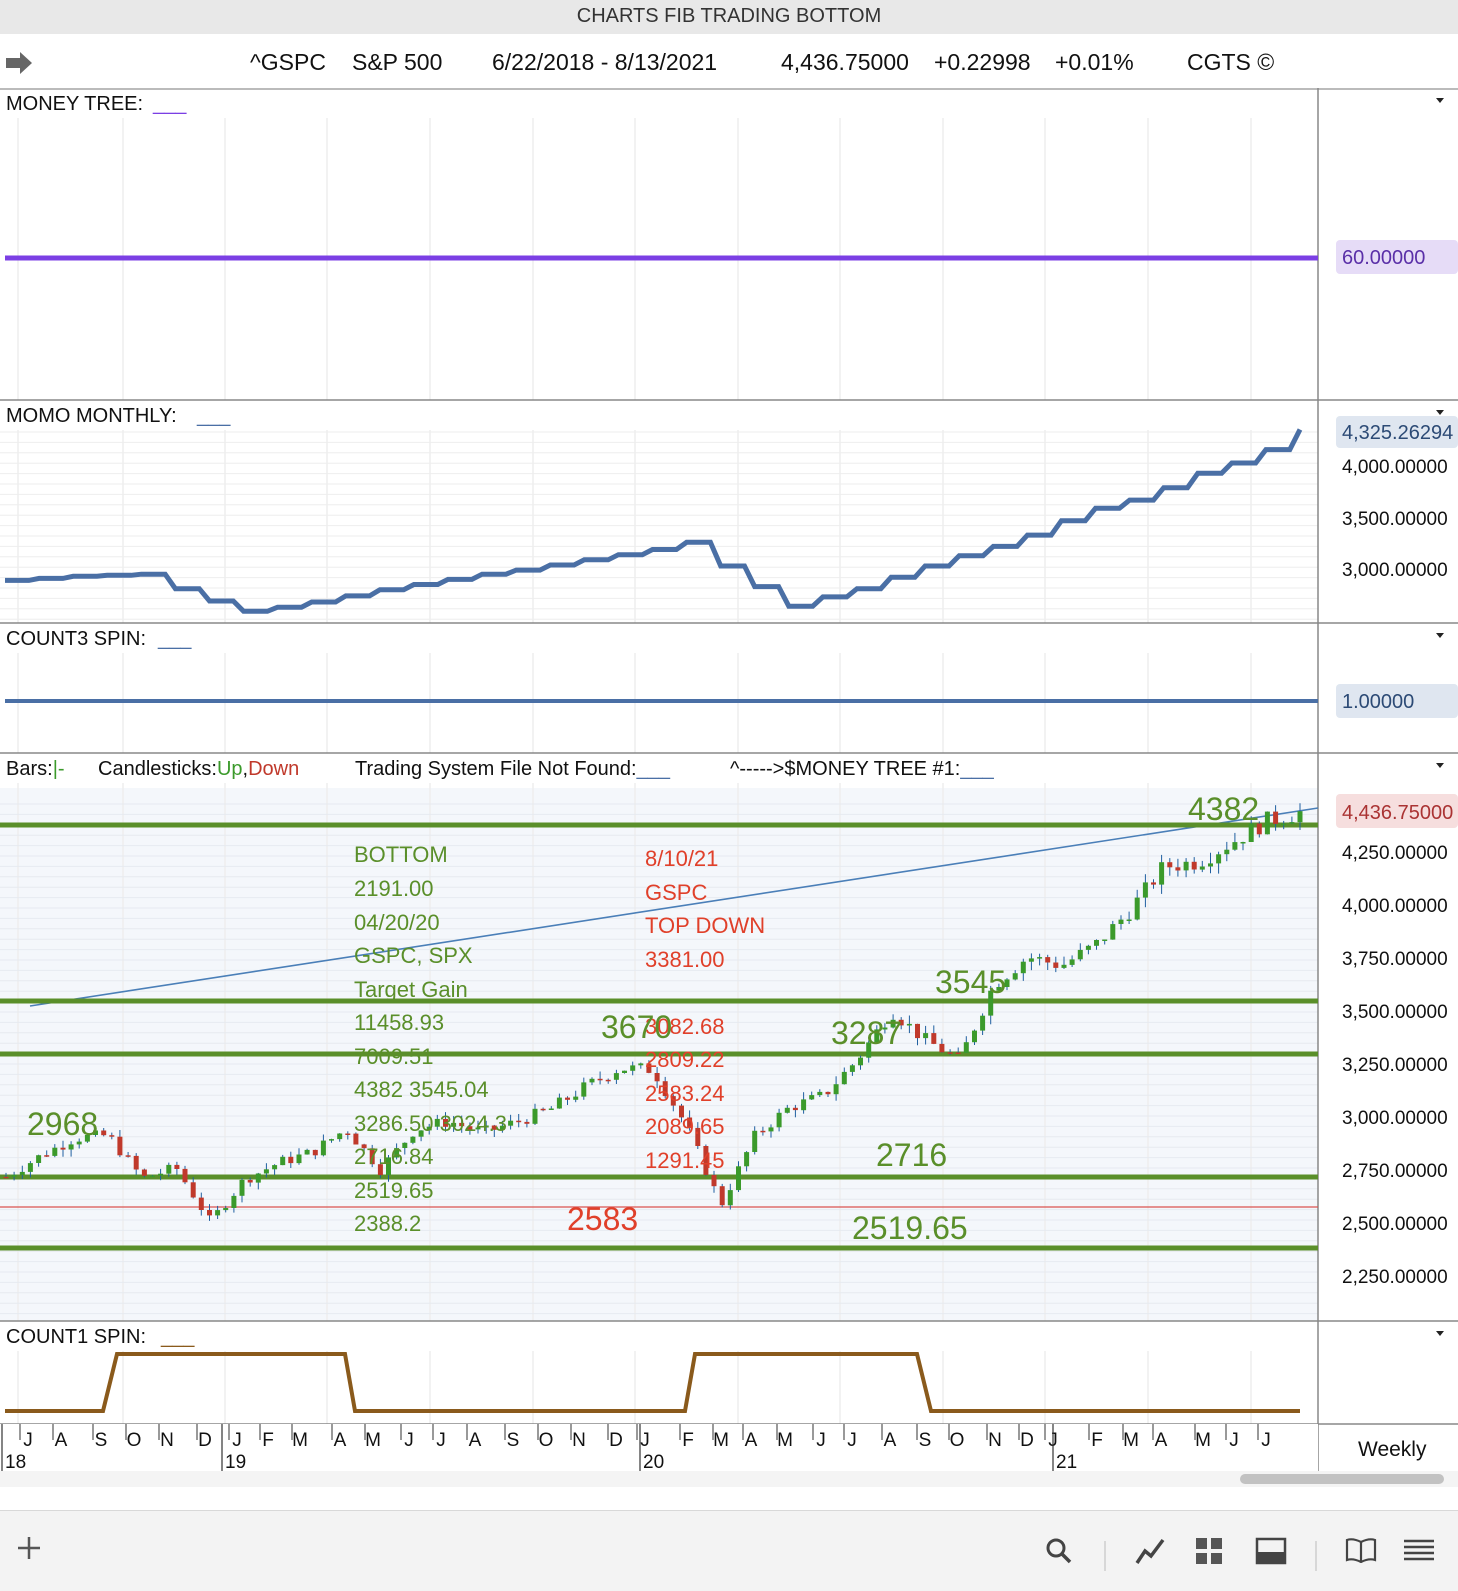 The image size is (1458, 1591). What do you see at coordinates (1397, 701) in the screenshot?
I see `count3-value-tag` at bounding box center [1397, 701].